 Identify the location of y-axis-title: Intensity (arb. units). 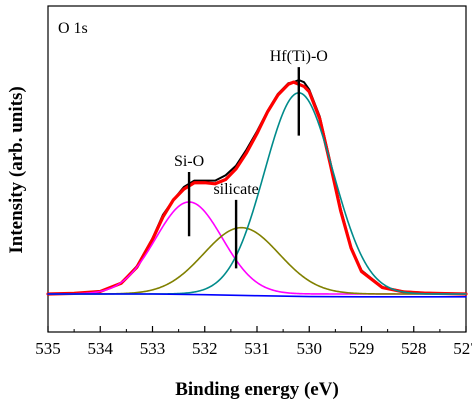
(16, 169).